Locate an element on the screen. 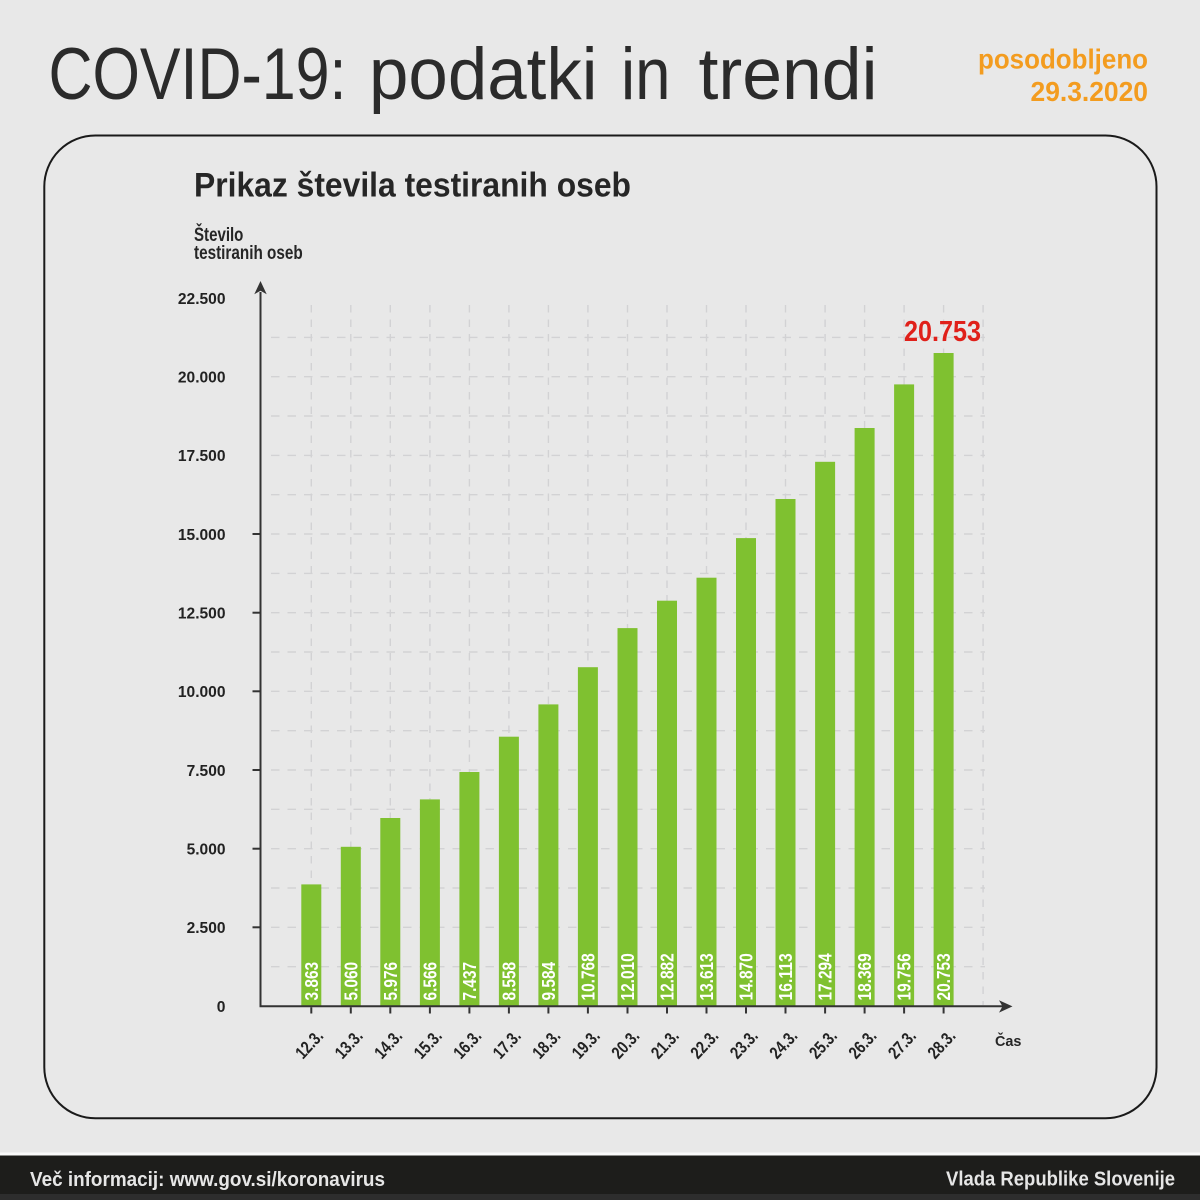  svg-text: 8.558 is located at coordinates (510, 981).